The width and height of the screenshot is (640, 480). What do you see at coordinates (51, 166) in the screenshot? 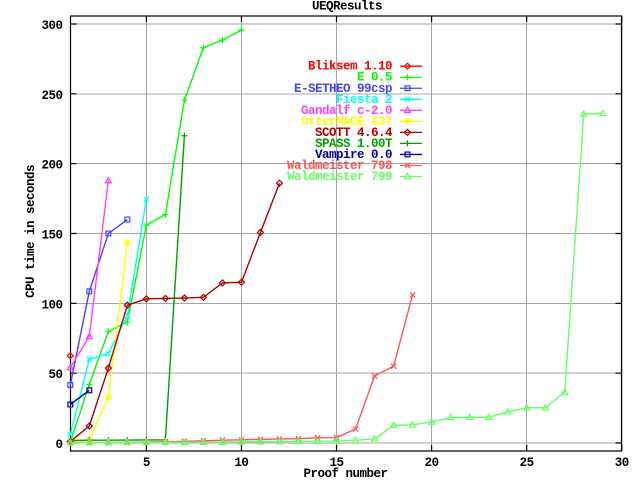
I see `svg-text: 200` at bounding box center [51, 166].